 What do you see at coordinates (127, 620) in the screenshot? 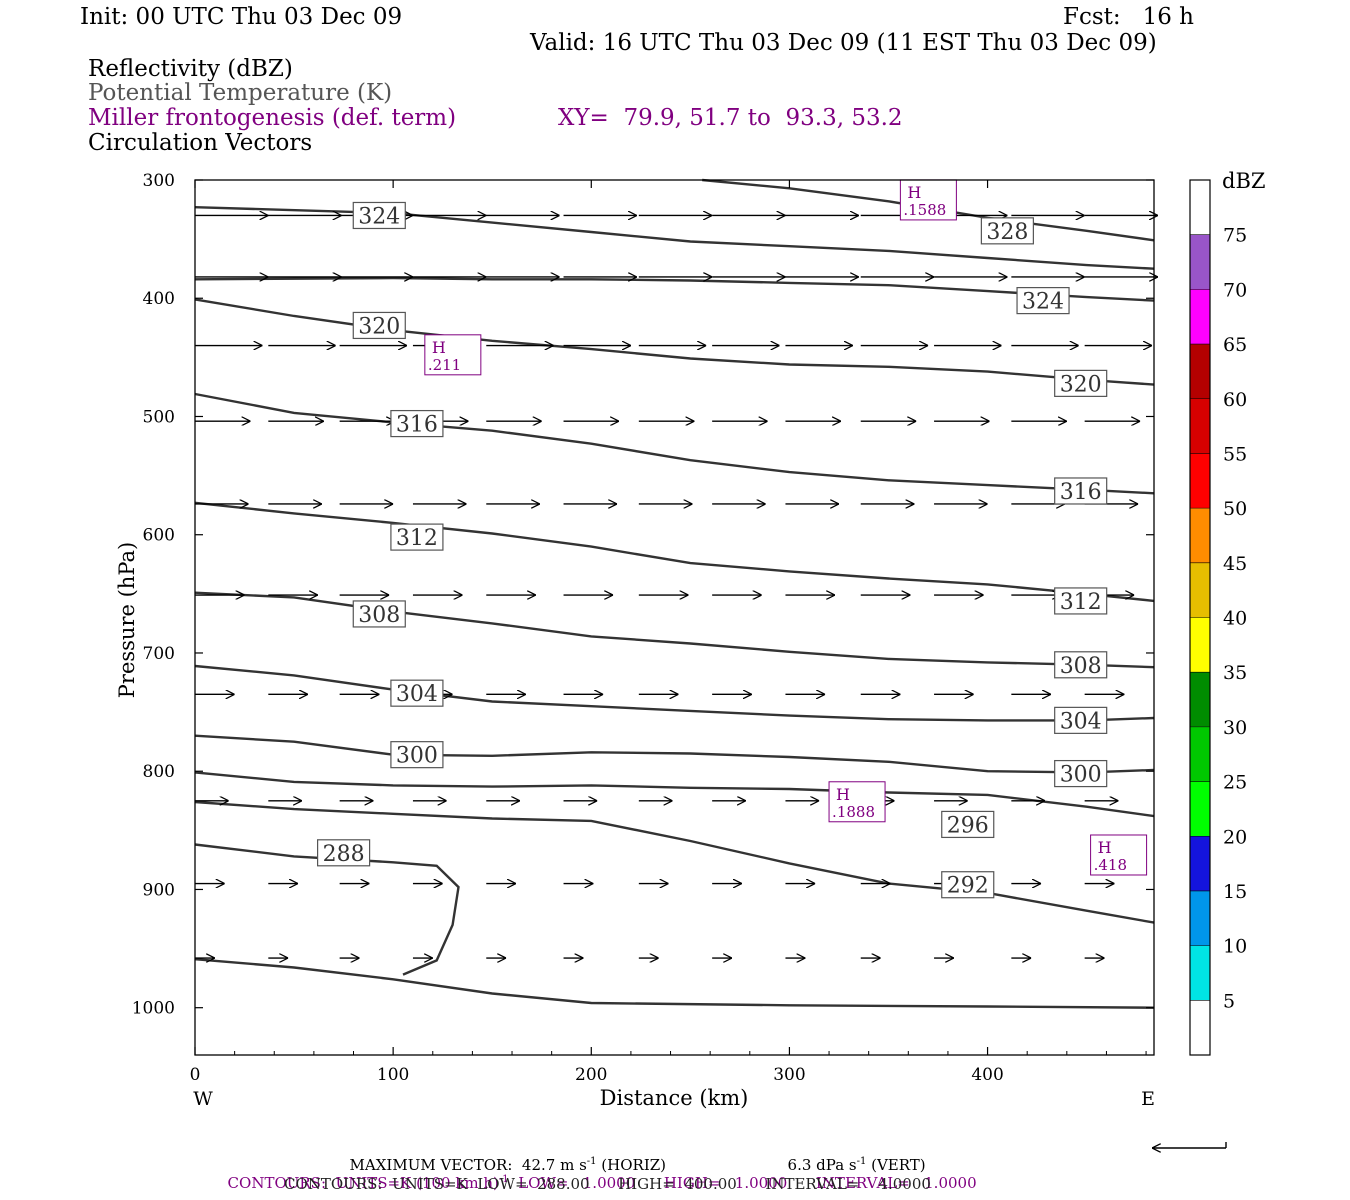
I see `y-axis-label: Pressure (hPa)` at bounding box center [127, 620].